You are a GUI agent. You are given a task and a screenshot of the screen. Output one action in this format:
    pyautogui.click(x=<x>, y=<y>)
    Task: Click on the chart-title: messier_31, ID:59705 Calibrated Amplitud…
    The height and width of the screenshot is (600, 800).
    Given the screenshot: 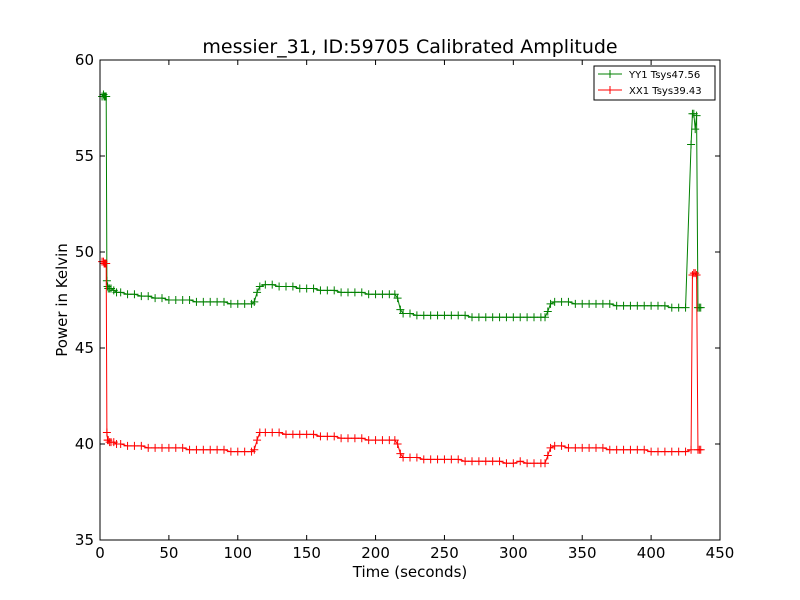 What is the action you would take?
    pyautogui.click(x=409, y=47)
    